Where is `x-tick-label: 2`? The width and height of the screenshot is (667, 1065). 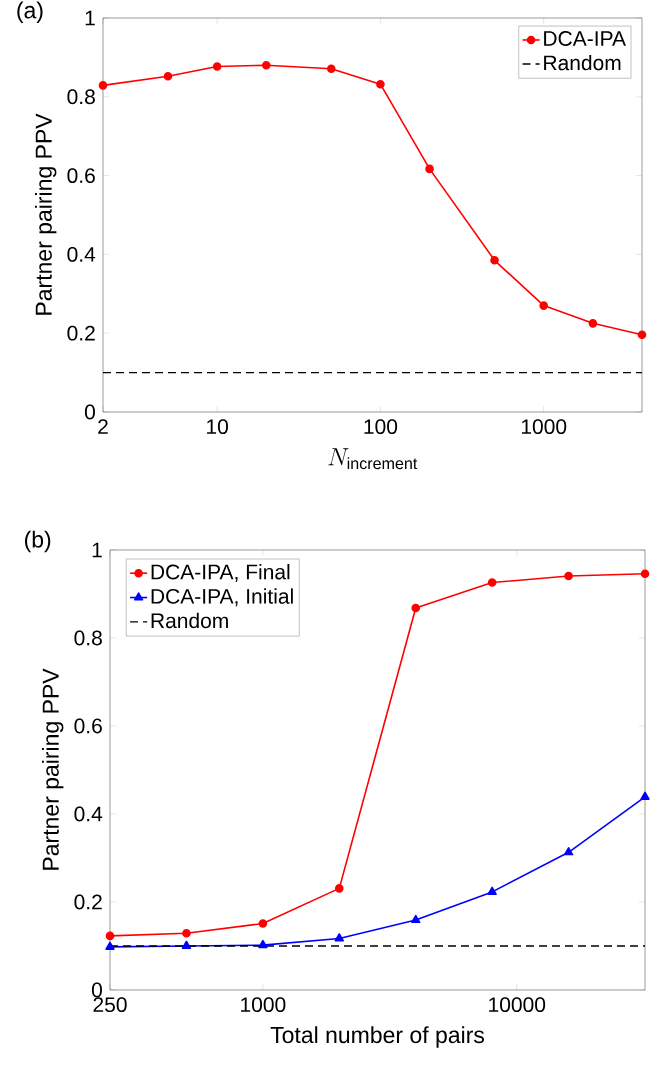
x-tick-label: 2 is located at coordinates (103, 426).